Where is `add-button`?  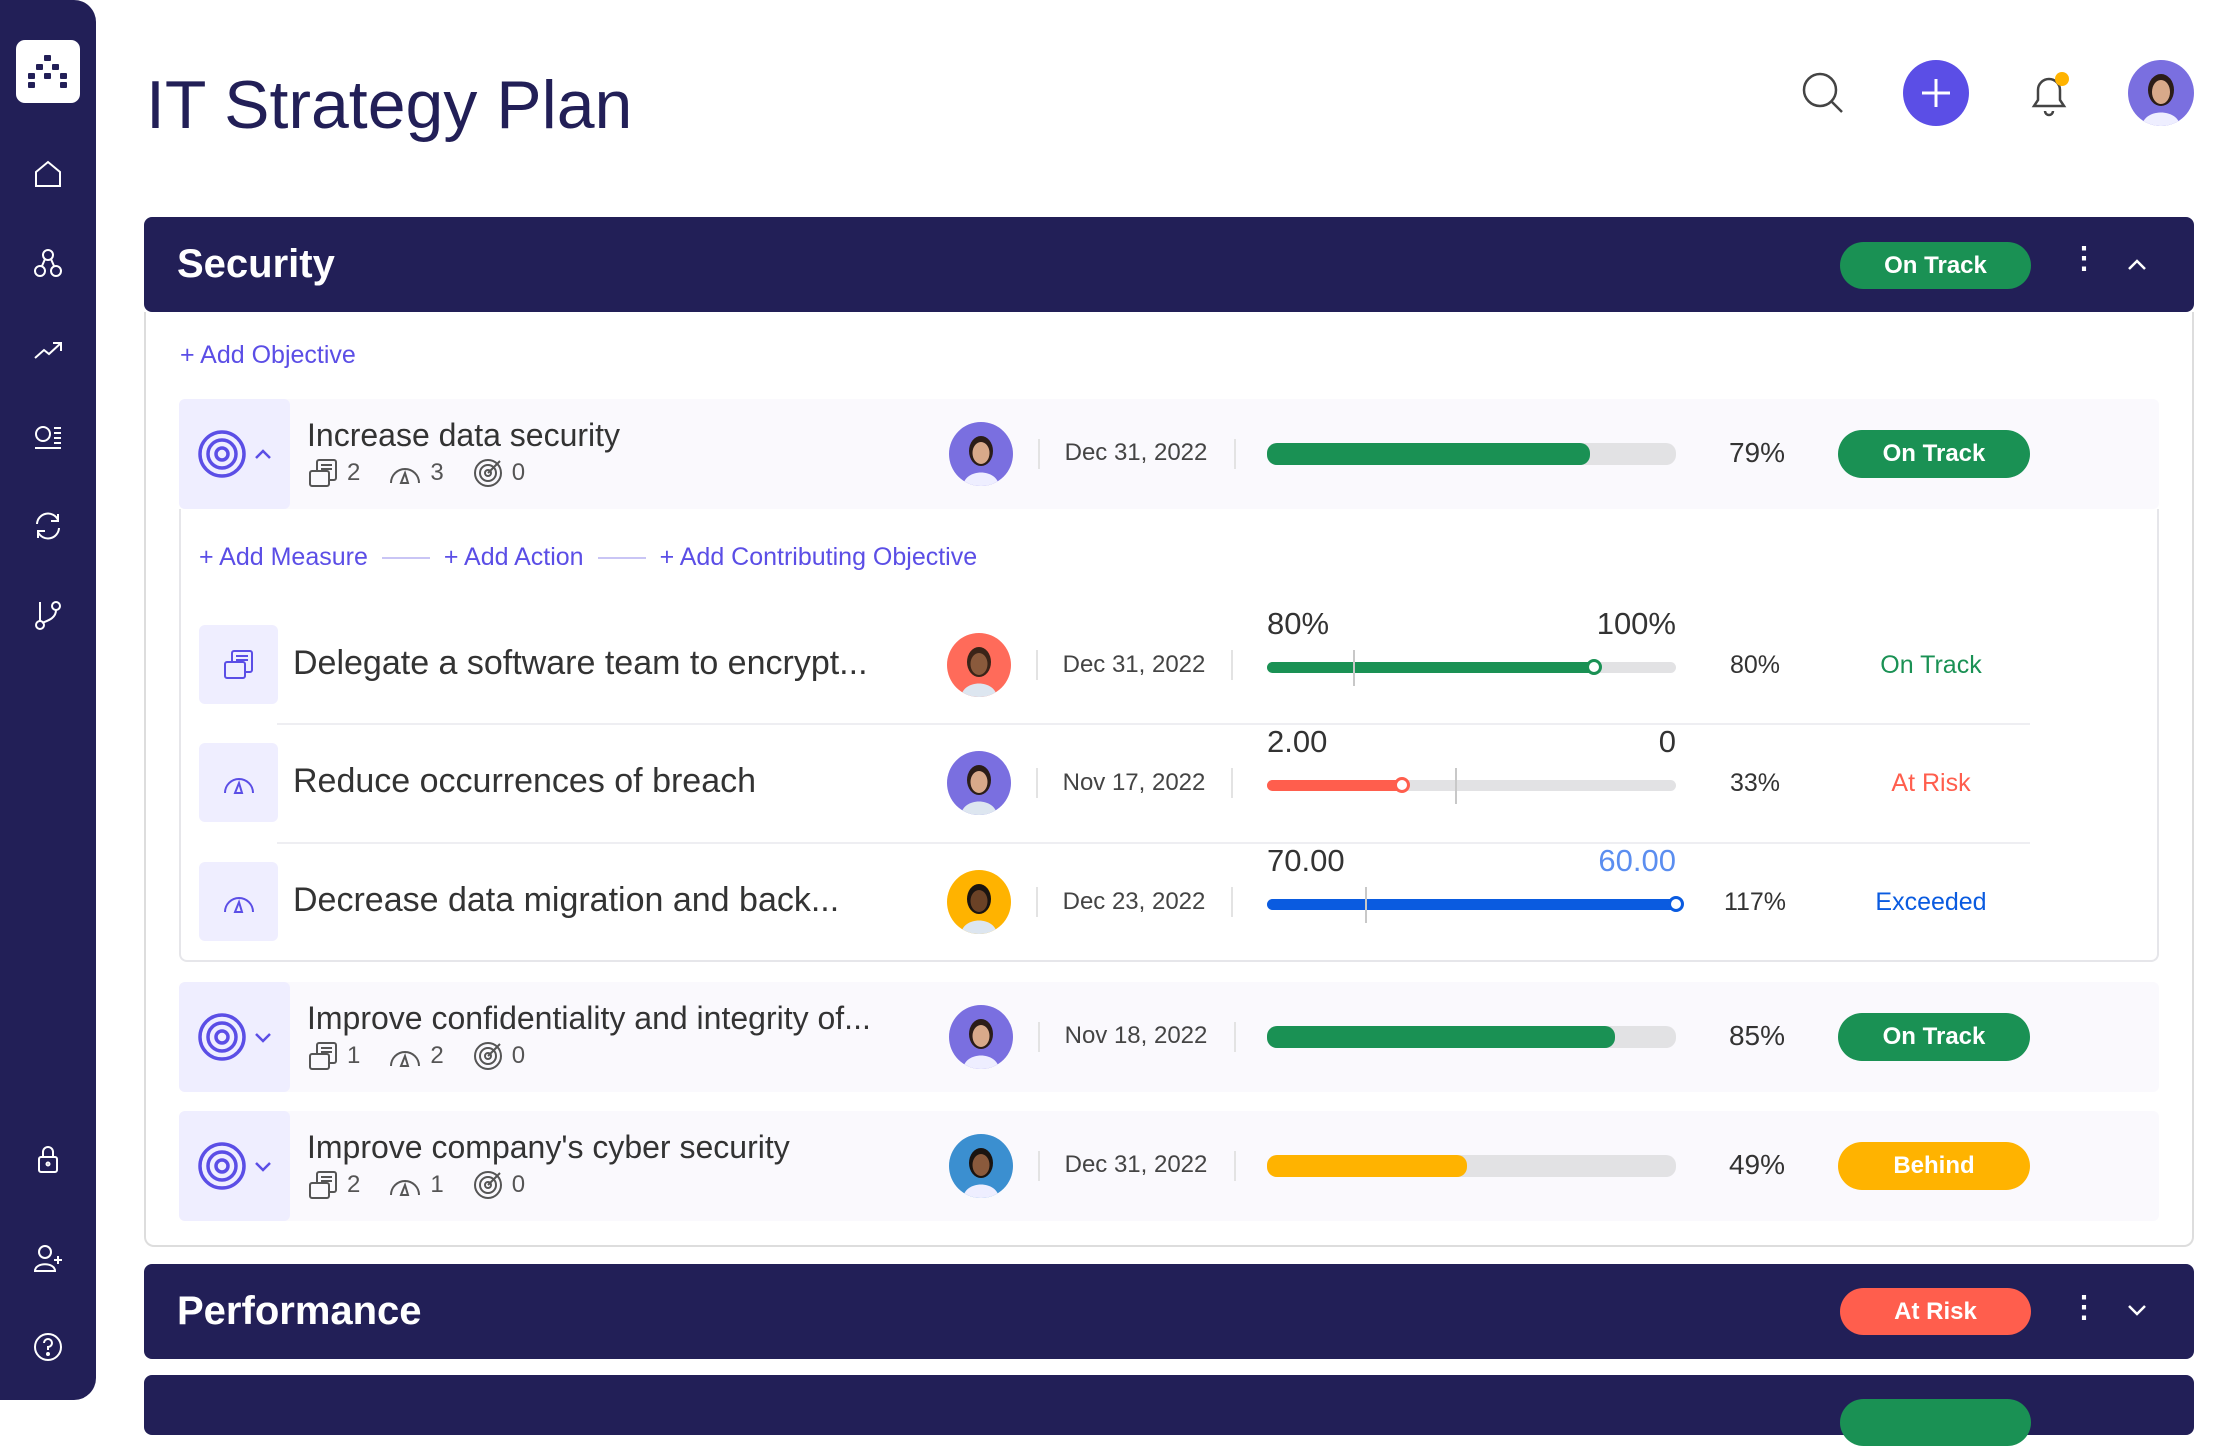
add-button is located at coordinates (1936, 93).